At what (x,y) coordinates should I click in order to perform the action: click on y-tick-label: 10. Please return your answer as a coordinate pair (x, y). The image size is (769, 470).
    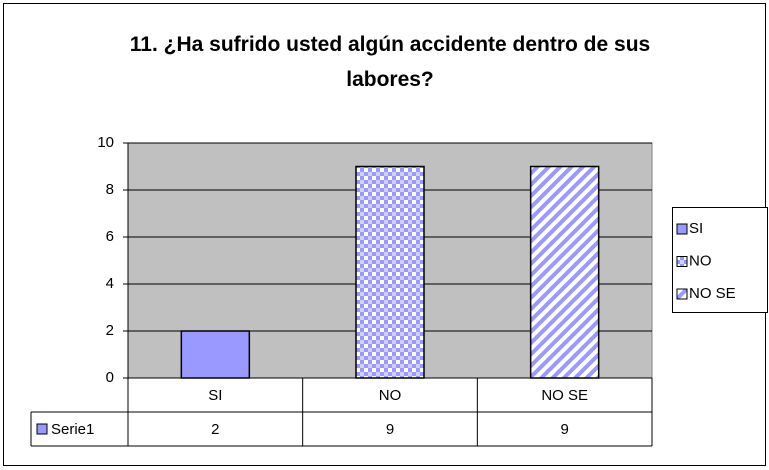
    Looking at the image, I should click on (105, 142).